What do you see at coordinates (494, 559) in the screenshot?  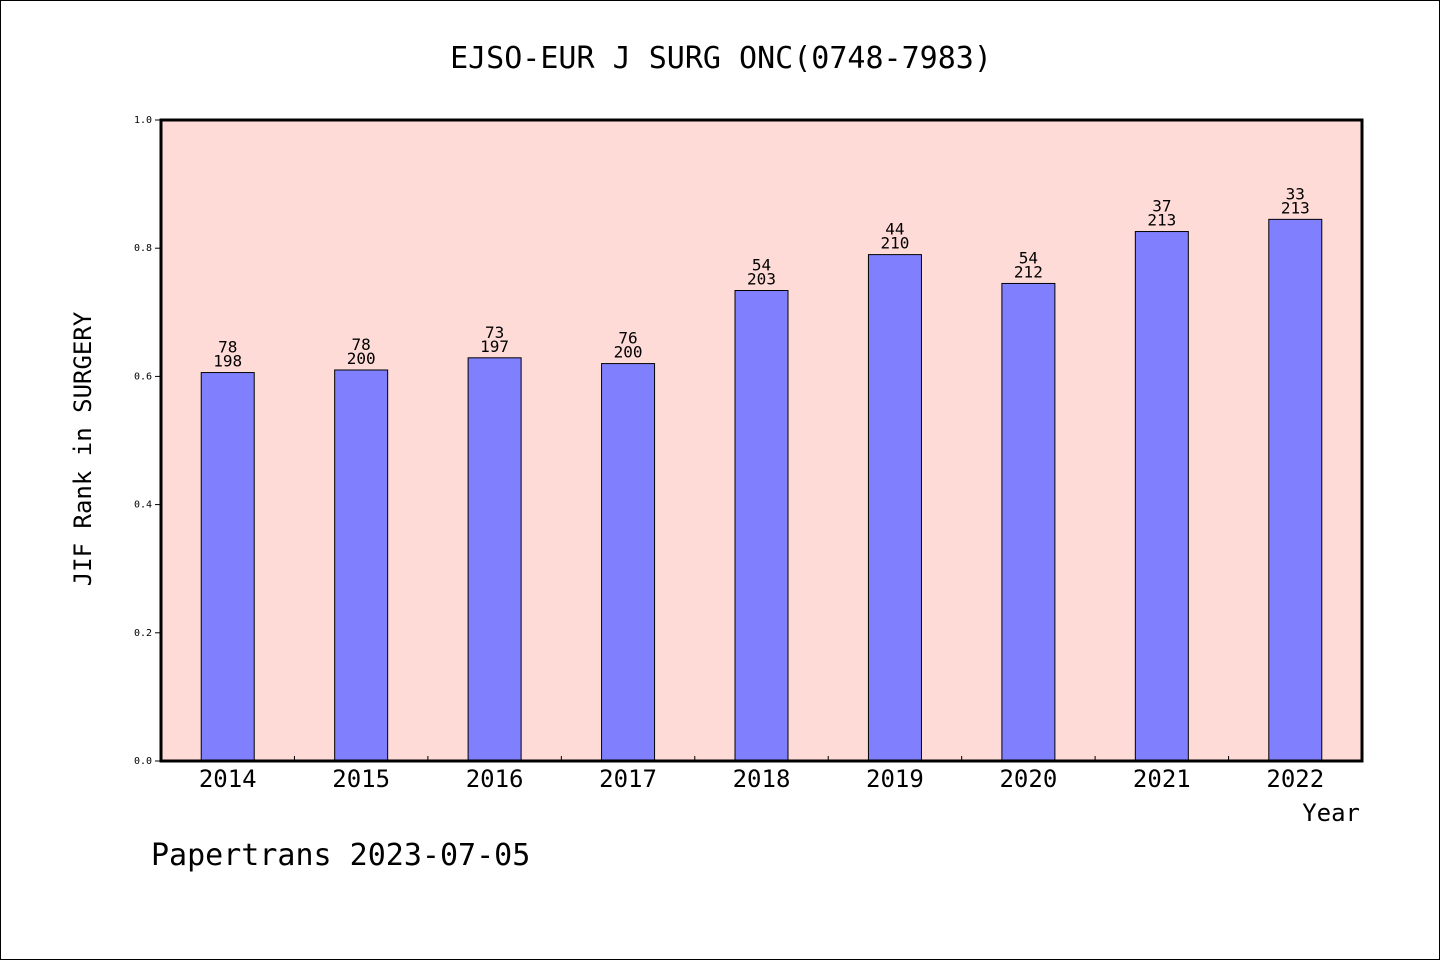 I see `bar-2016` at bounding box center [494, 559].